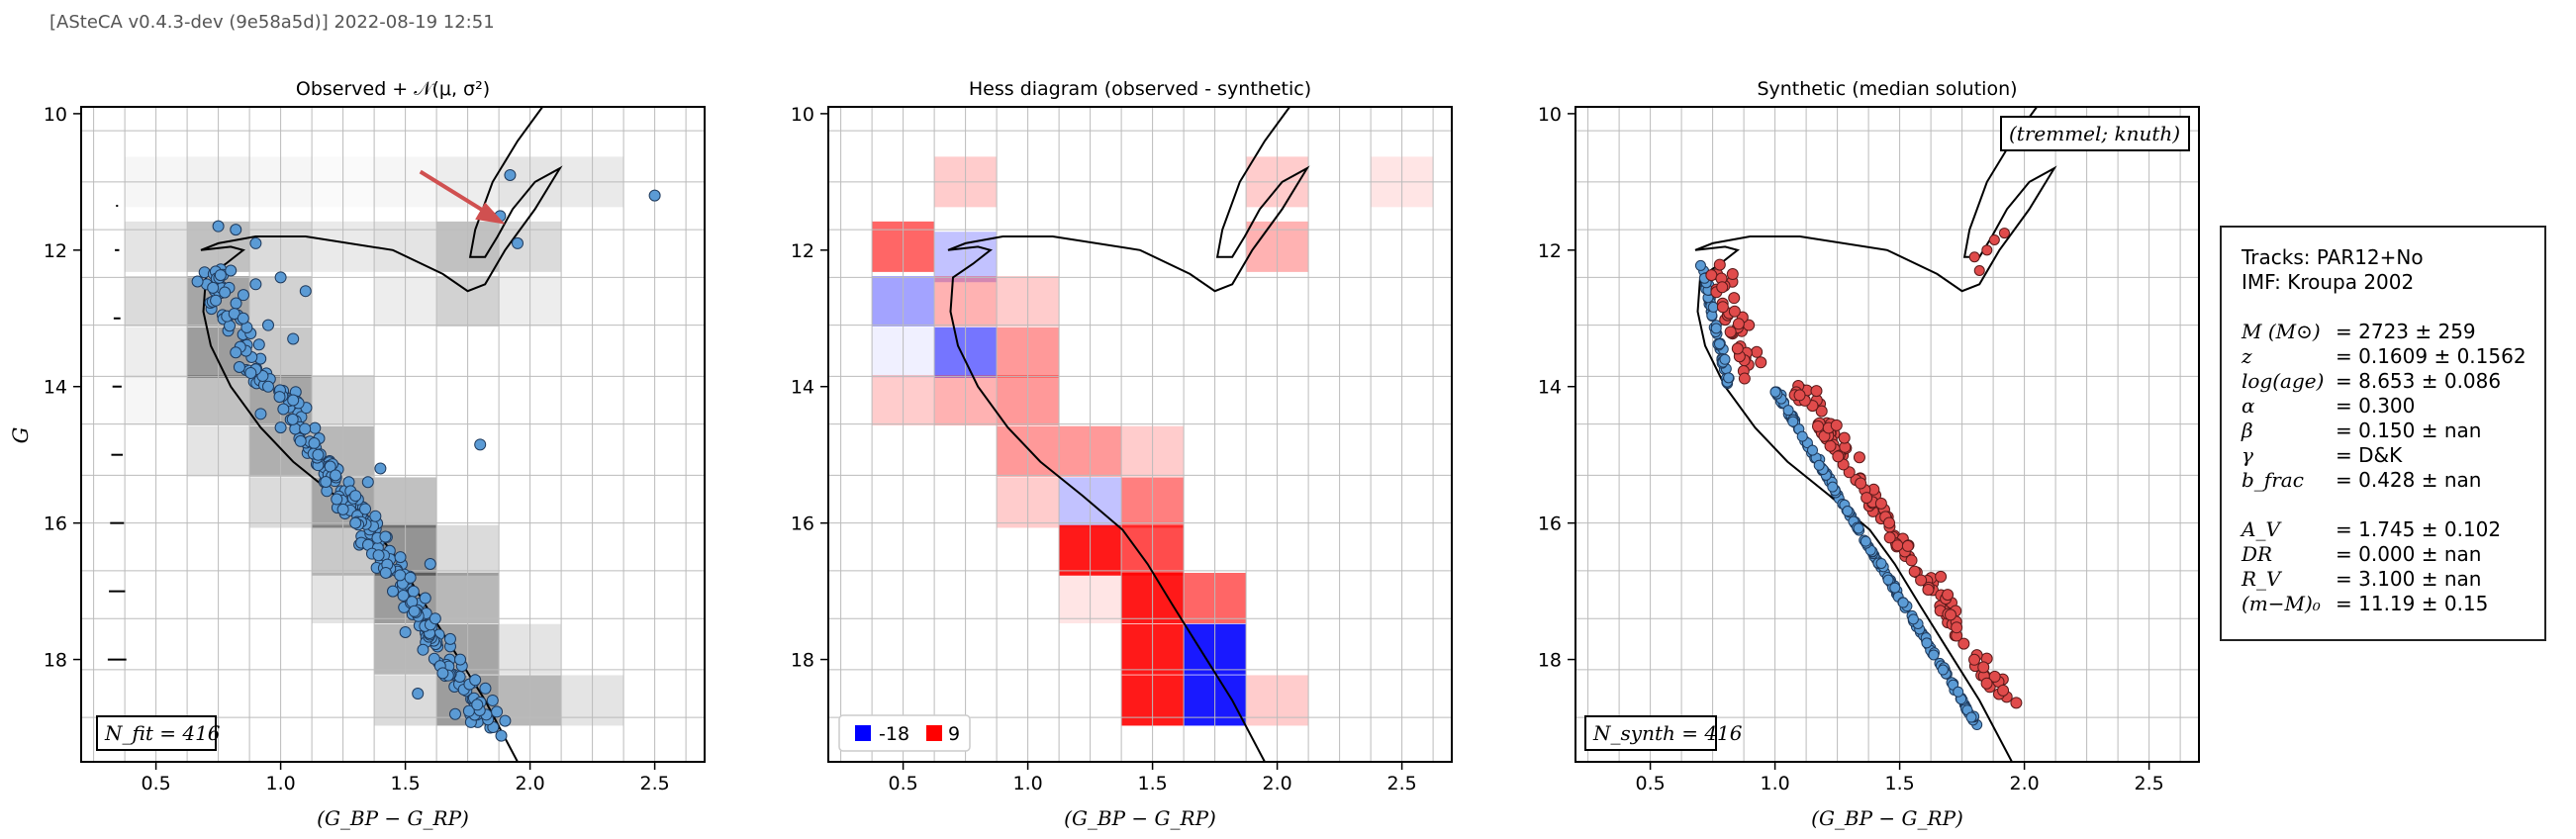  What do you see at coordinates (2393, 604) in the screenshot?
I see `extinction-param-row: (m−M)₀ = 11.19 ± 0.15` at bounding box center [2393, 604].